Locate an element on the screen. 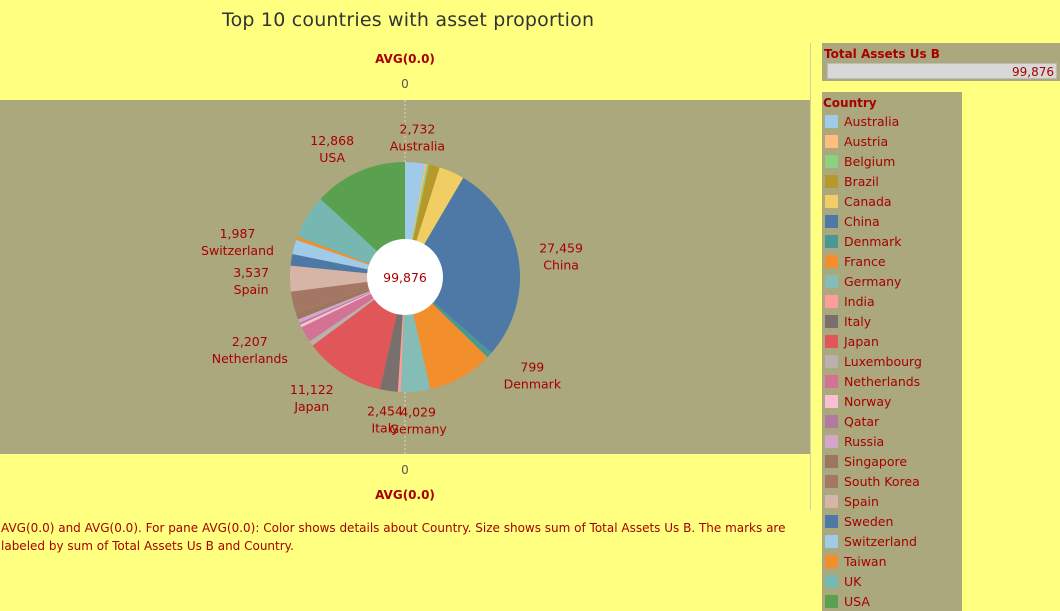  slice-label-usa: 12,868 USA is located at coordinates (332, 149).